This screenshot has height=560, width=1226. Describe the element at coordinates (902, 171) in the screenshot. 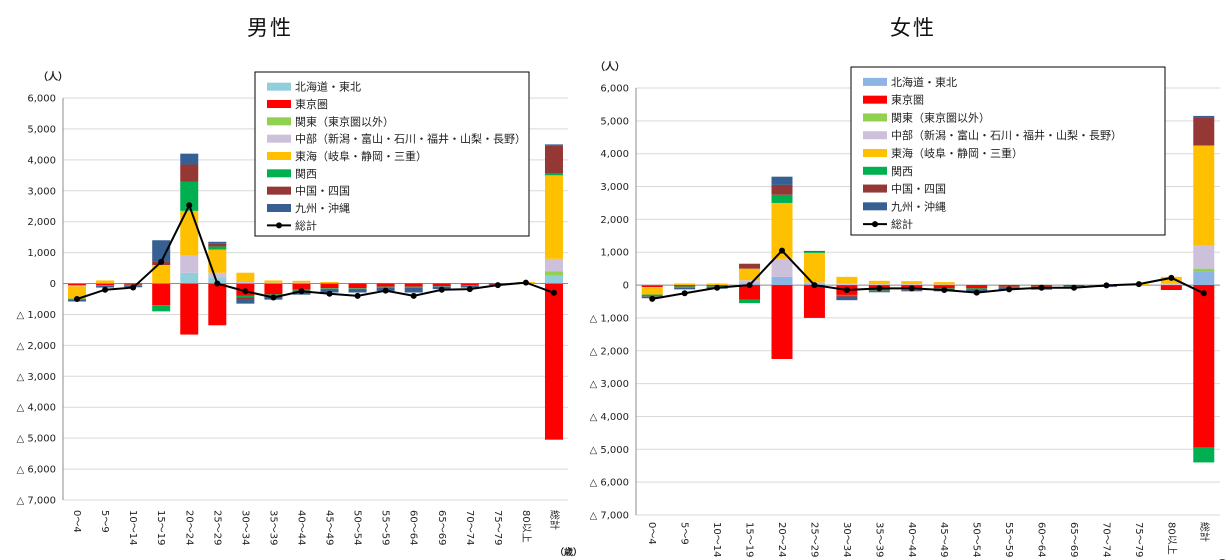

I see `legend-label: 関西` at that location.